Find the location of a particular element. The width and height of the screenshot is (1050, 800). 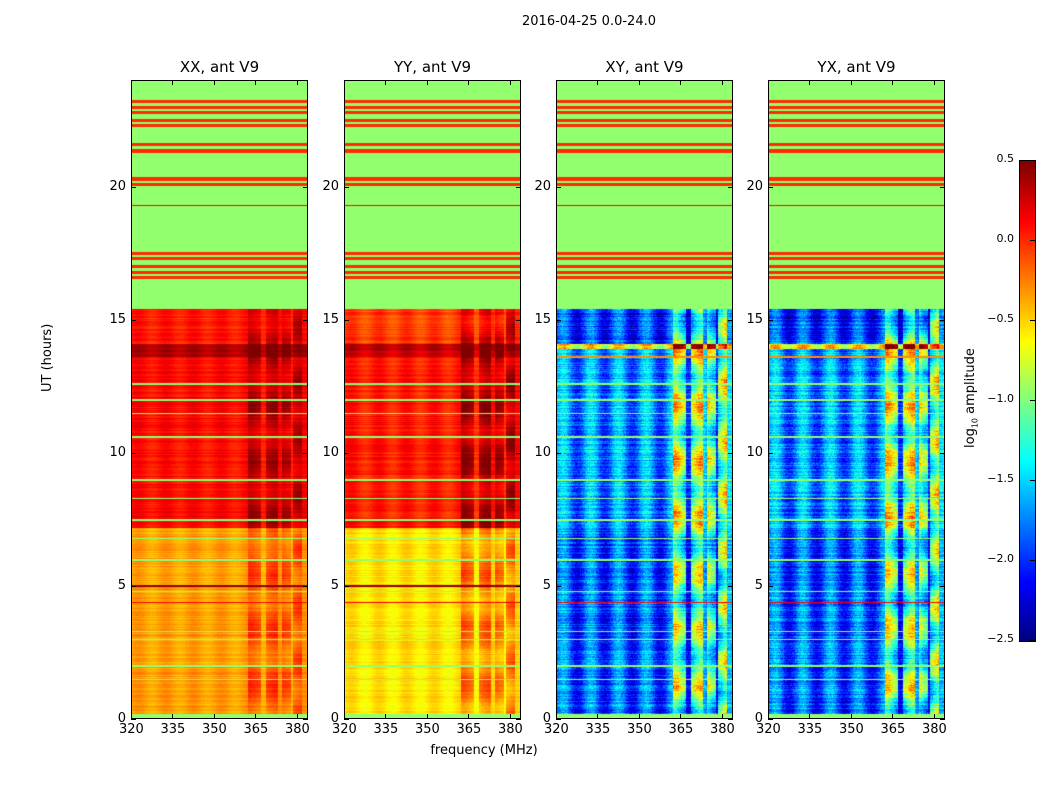

colorbar-label: log10 amplitude is located at coordinates (971, 398).